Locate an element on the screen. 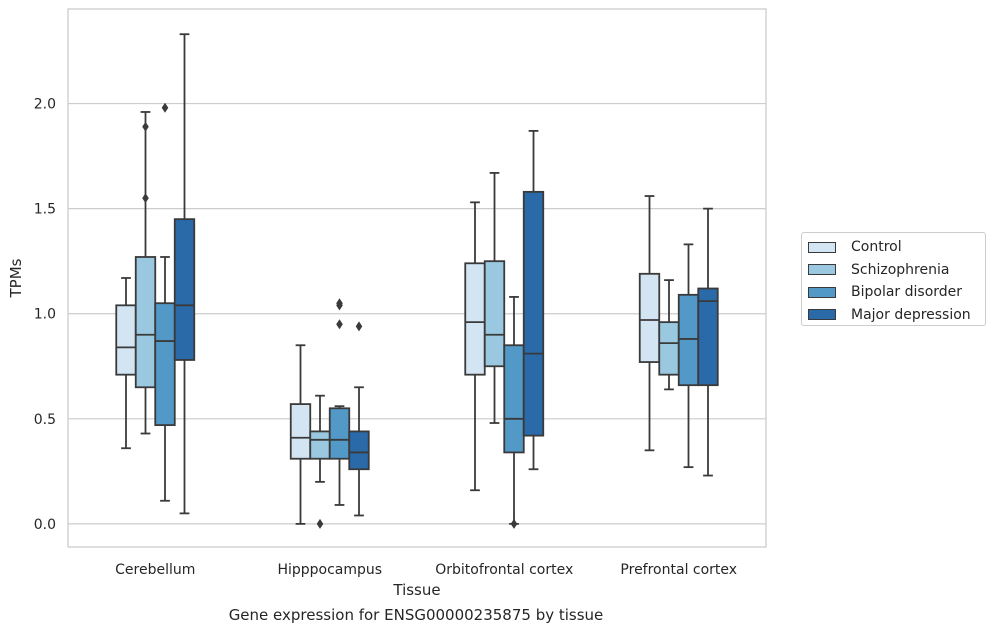 The width and height of the screenshot is (997, 634). y-tick-label: 2.0 is located at coordinates (45, 105).